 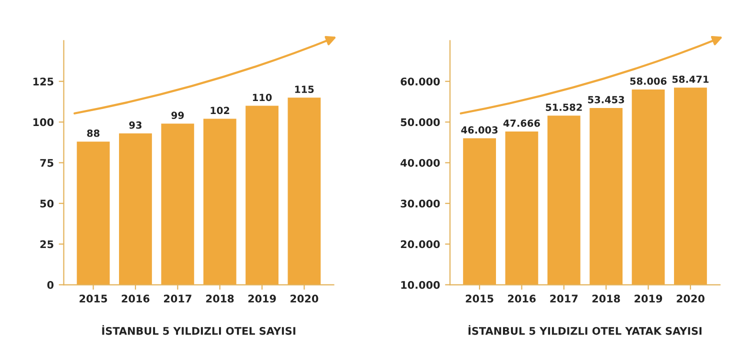 I want to click on y-tick-label: 125, so click(x=43, y=82).